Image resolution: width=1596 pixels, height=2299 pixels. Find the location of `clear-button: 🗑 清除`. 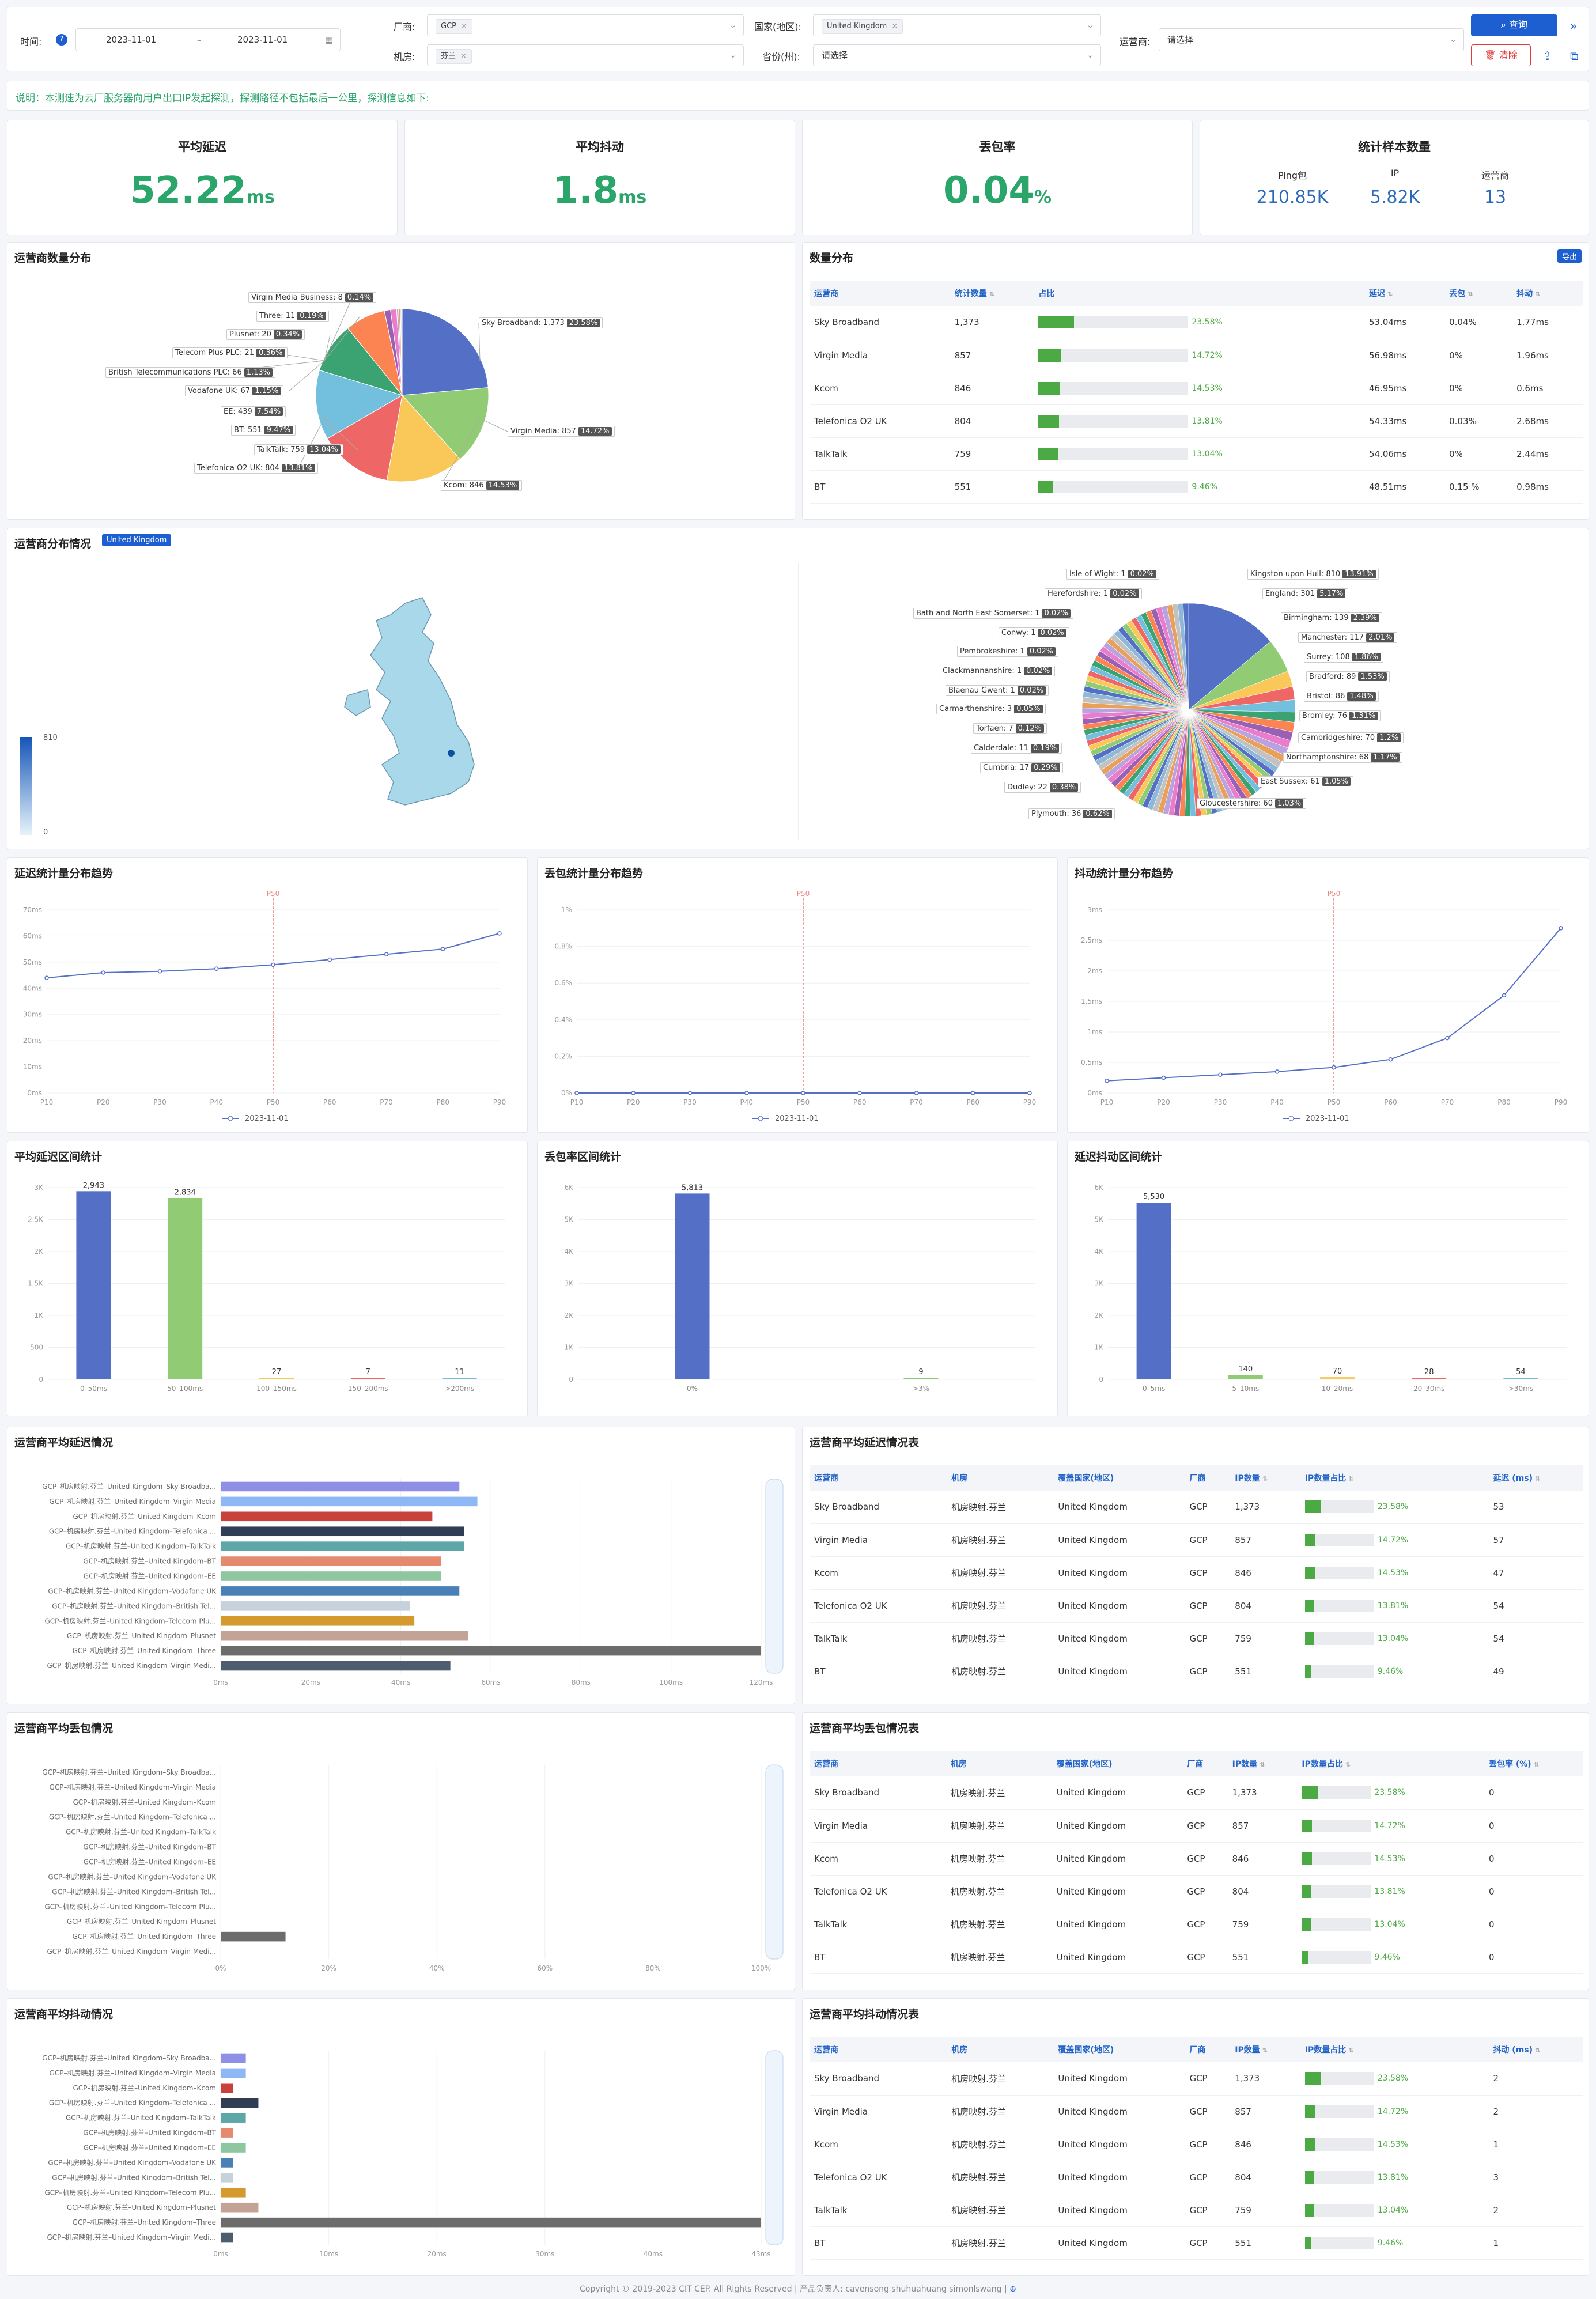

clear-button: 🗑 清除 is located at coordinates (1501, 55).